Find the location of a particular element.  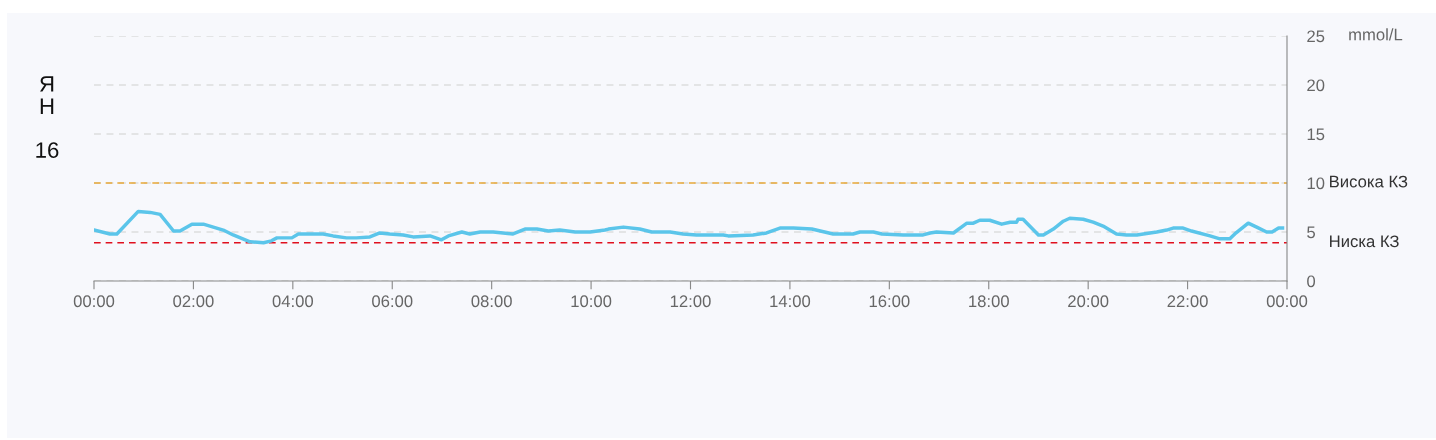

x-tick-label: 14:00 is located at coordinates (790, 301).